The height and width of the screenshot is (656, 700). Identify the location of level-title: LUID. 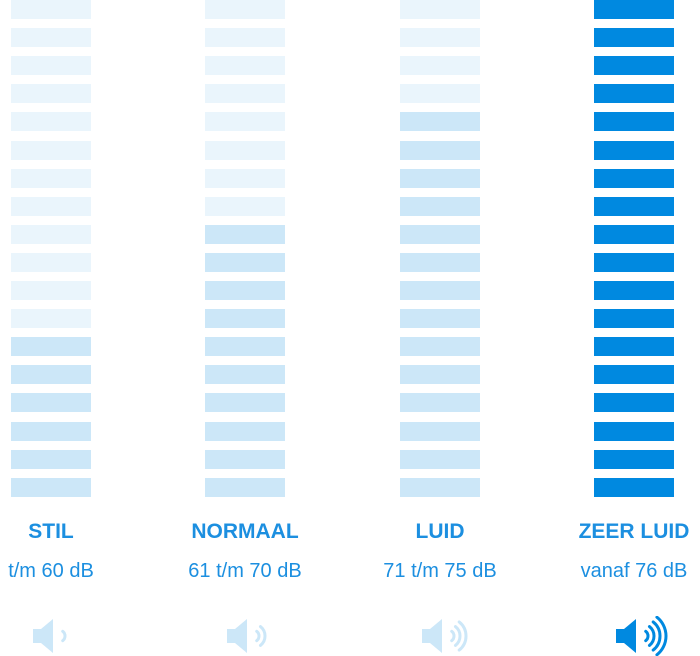
(440, 531).